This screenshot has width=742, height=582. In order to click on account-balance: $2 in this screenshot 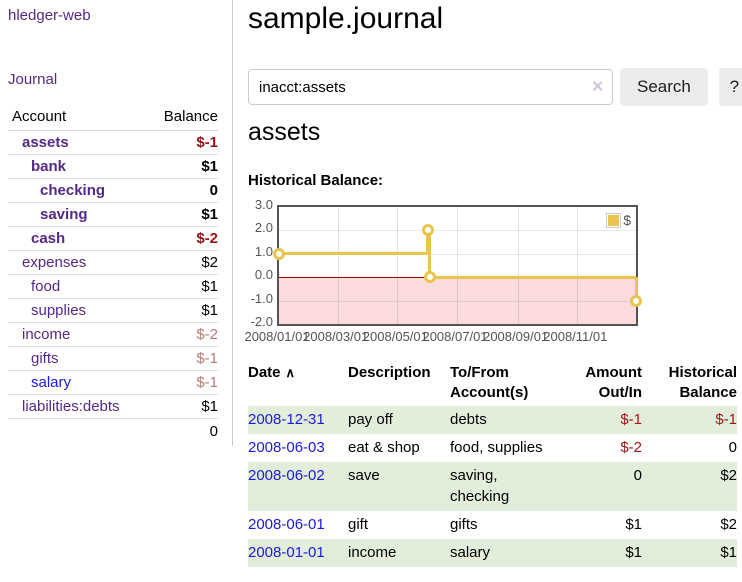, I will do `click(181, 262)`.